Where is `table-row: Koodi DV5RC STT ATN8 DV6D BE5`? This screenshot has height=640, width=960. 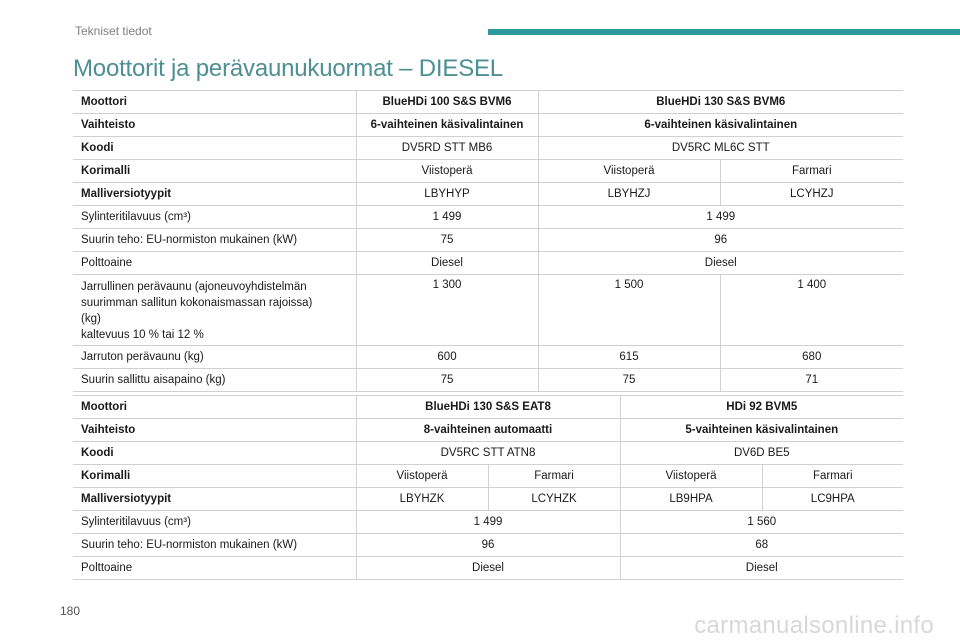
table-row: Koodi DV5RC STT ATN8 DV6D BE5 is located at coordinates (488, 453).